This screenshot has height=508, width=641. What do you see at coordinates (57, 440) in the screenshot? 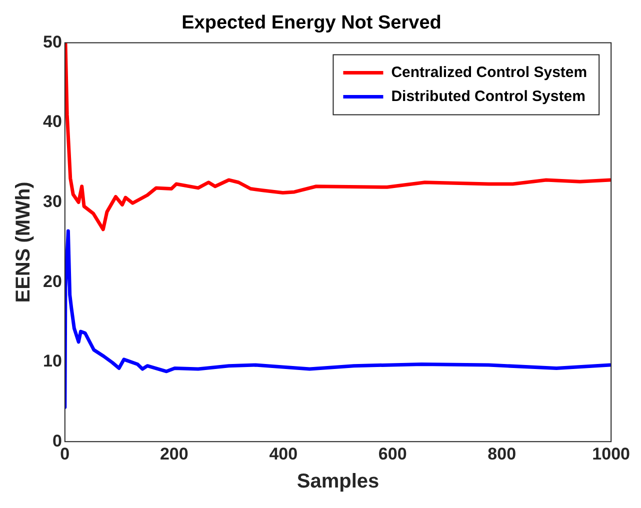
I see `y-tick-label: 0` at bounding box center [57, 440].